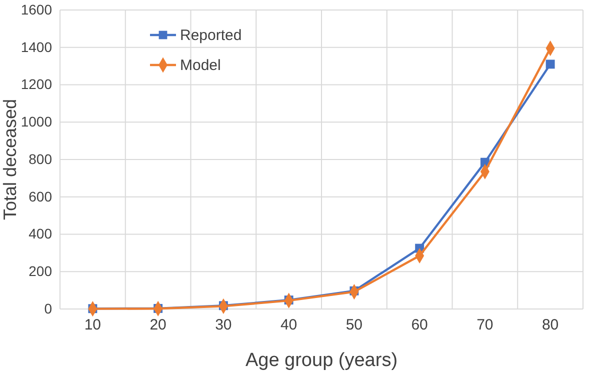 The width and height of the screenshot is (603, 377). Describe the element at coordinates (36, 9) in the screenshot. I see `y-tick-label: 1600` at that location.